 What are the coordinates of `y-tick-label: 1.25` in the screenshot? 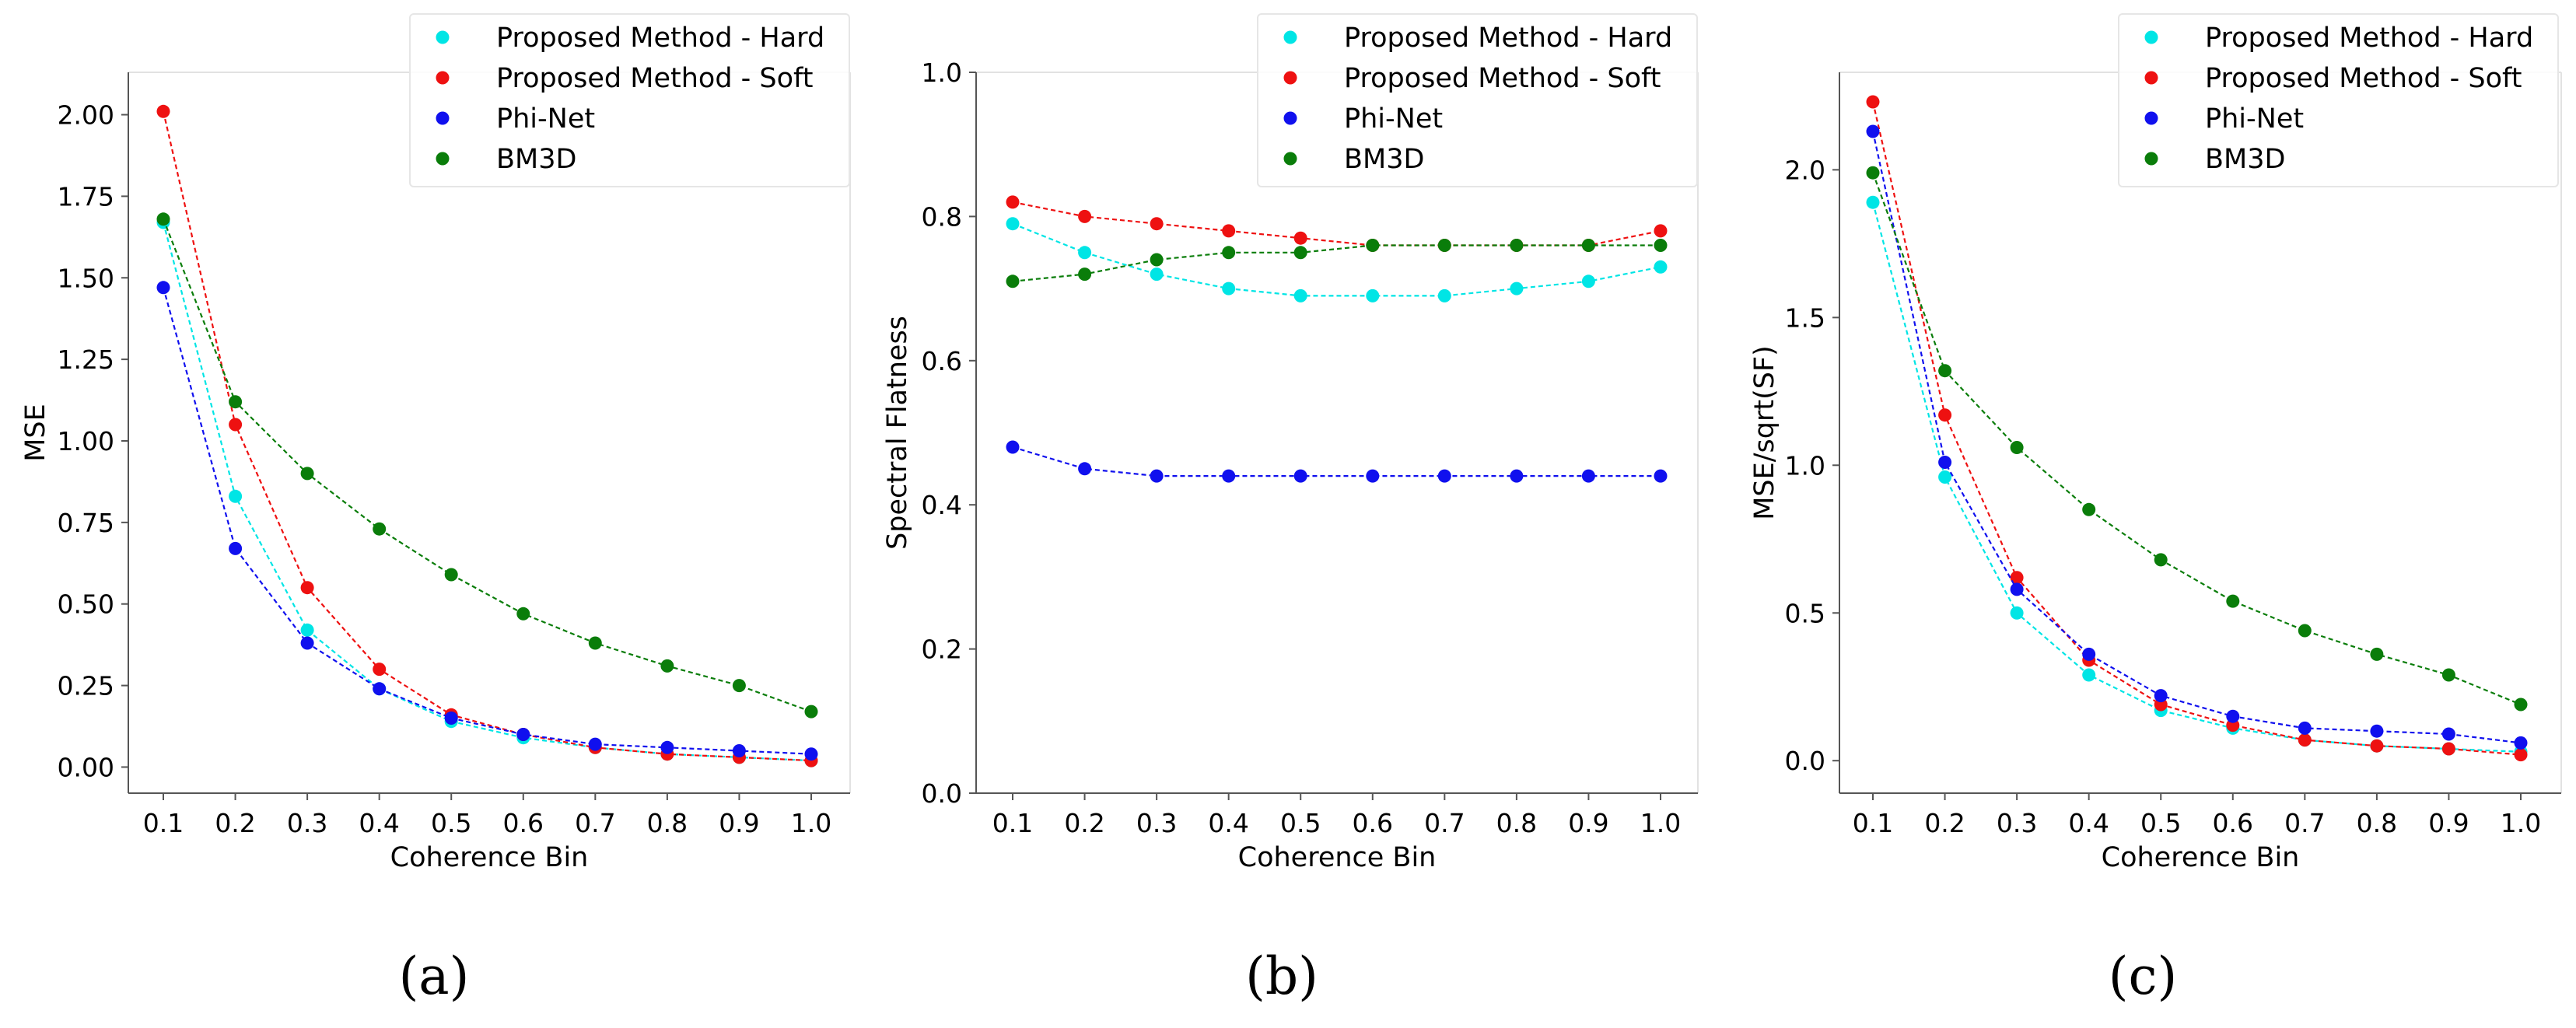 It's located at (86, 360).